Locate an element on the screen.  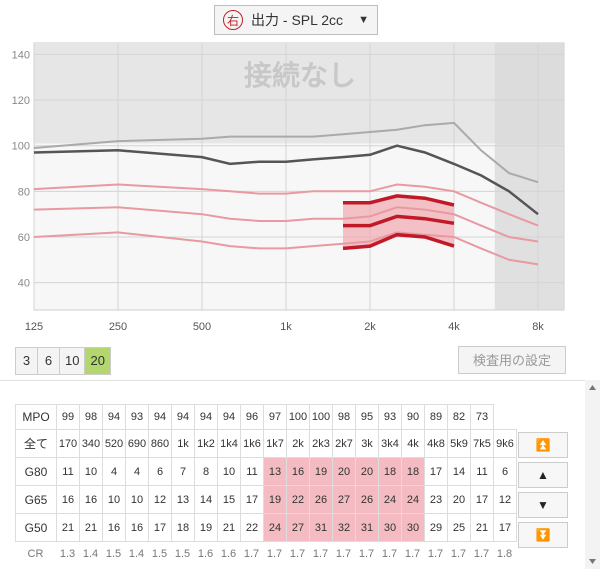
freq-header-cell: 2k3 is located at coordinates (321, 443).